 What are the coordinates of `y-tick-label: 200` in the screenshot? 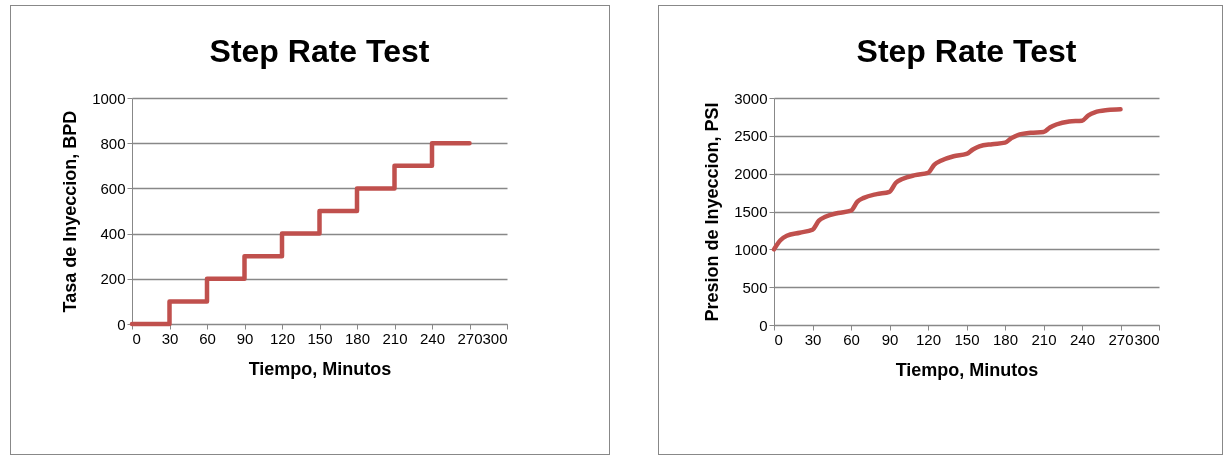 It's located at (113, 279).